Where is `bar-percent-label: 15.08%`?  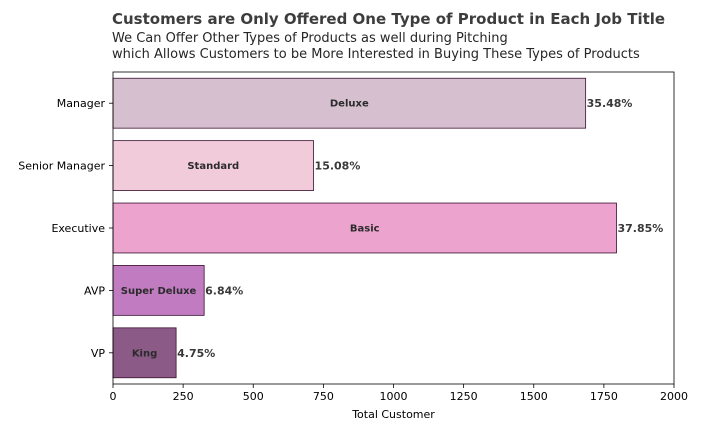 bar-percent-label: 15.08% is located at coordinates (338, 166).